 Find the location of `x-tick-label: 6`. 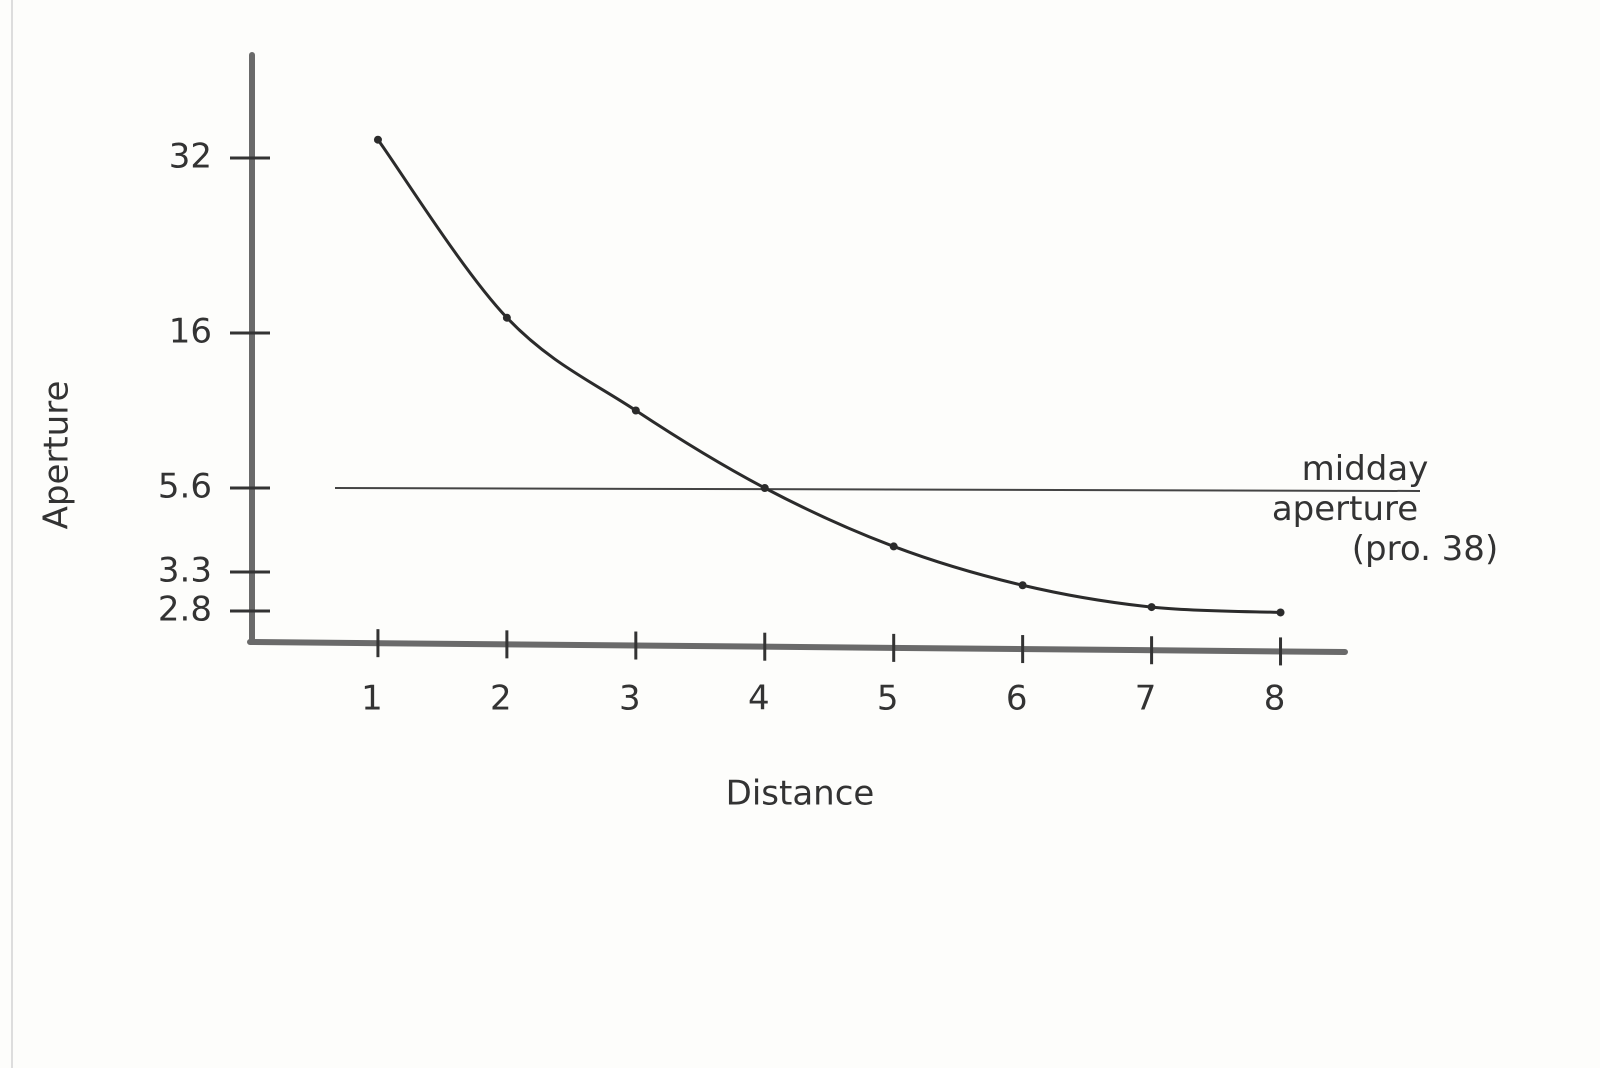

x-tick-label: 6 is located at coordinates (1017, 699).